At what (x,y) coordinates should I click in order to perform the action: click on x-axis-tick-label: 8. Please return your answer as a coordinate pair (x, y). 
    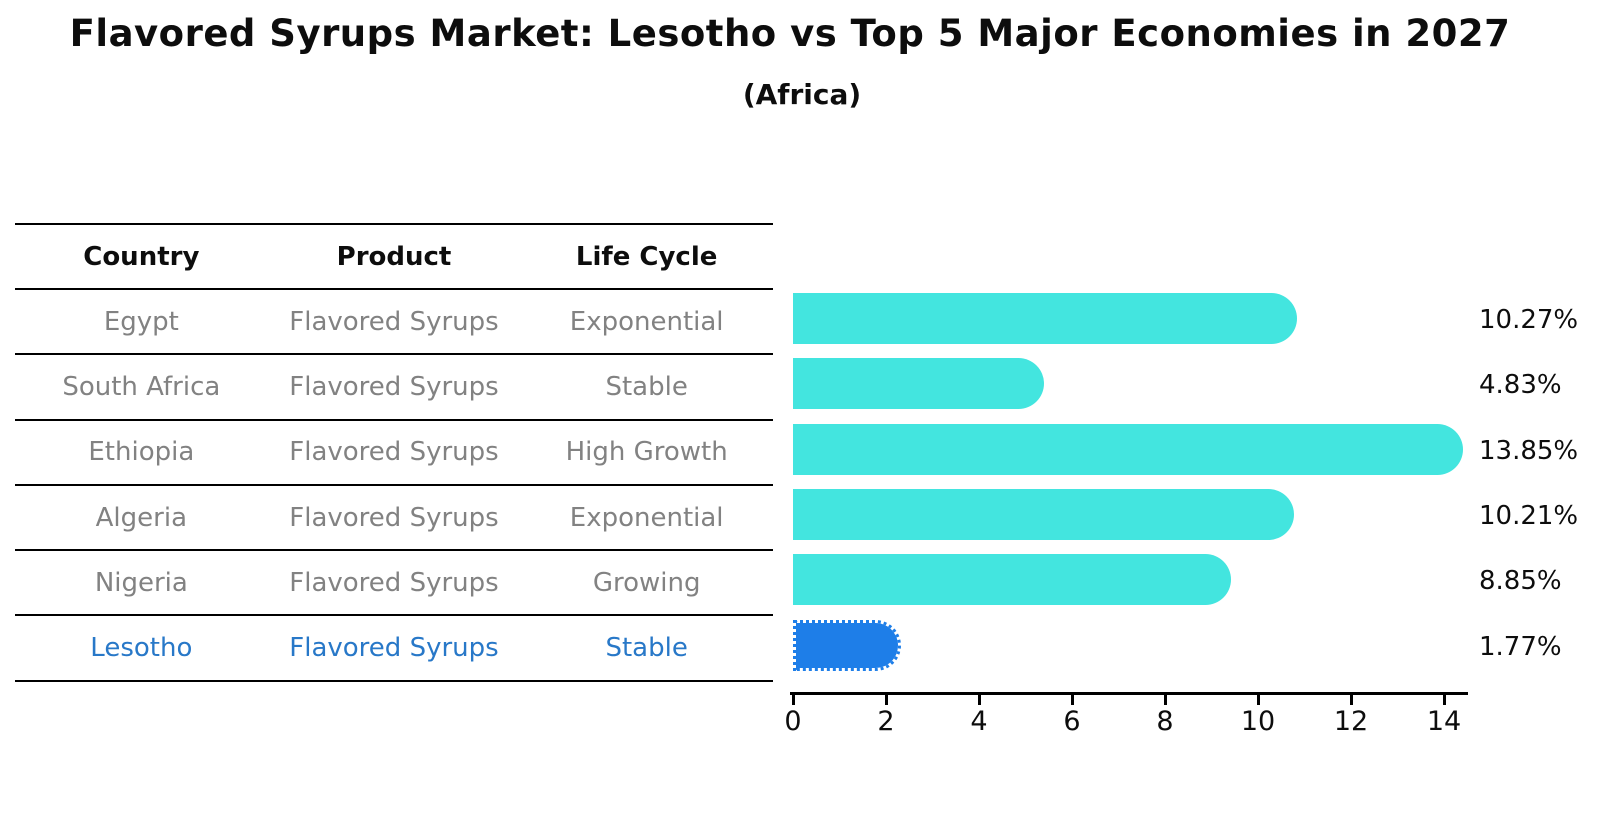
    Looking at the image, I should click on (1165, 721).